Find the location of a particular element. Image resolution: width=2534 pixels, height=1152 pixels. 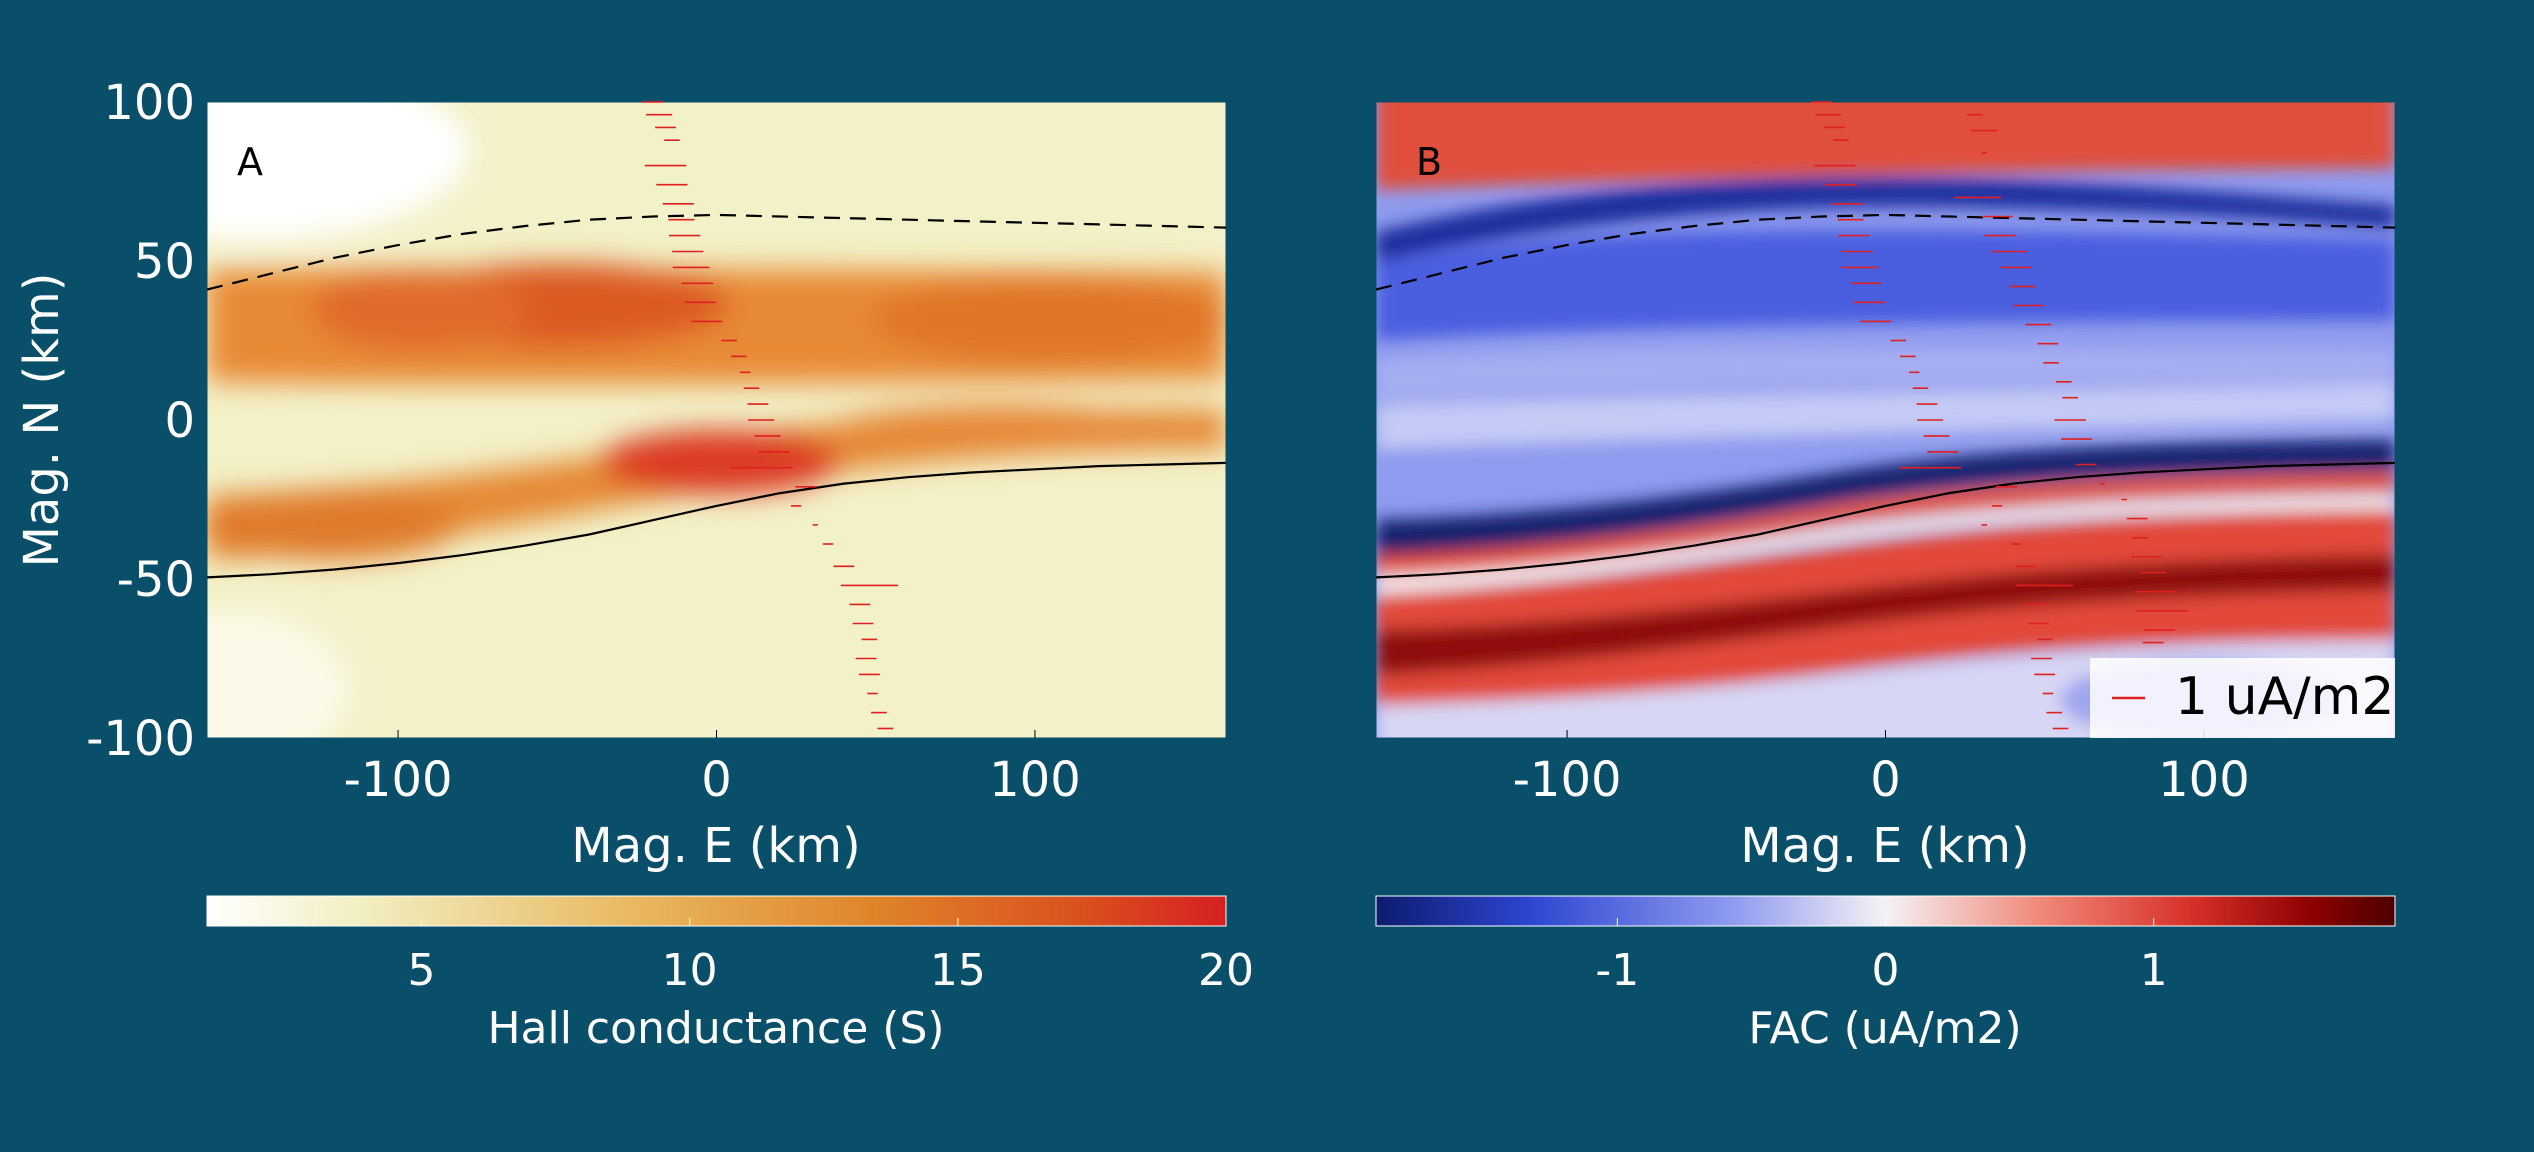

colorbar-tick-label: 0 is located at coordinates (1886, 970).